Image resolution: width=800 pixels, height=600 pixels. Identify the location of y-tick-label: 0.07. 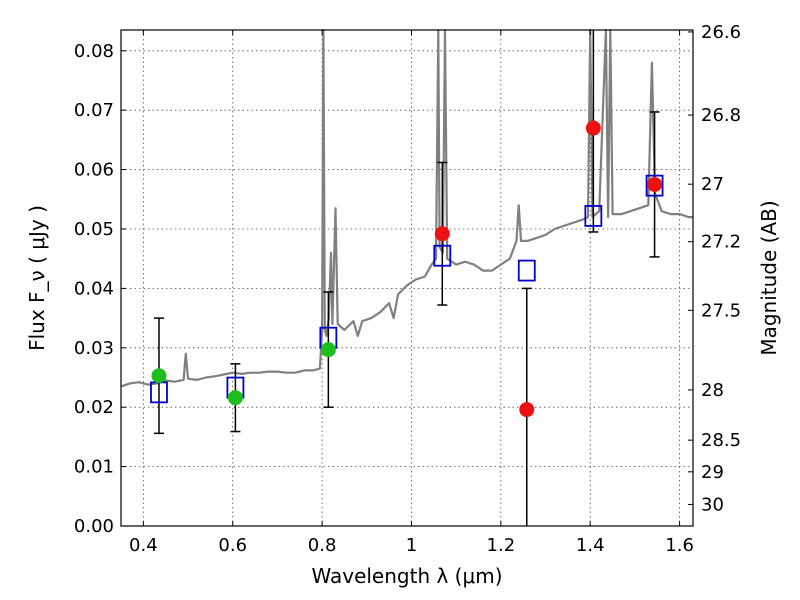
(94, 110).